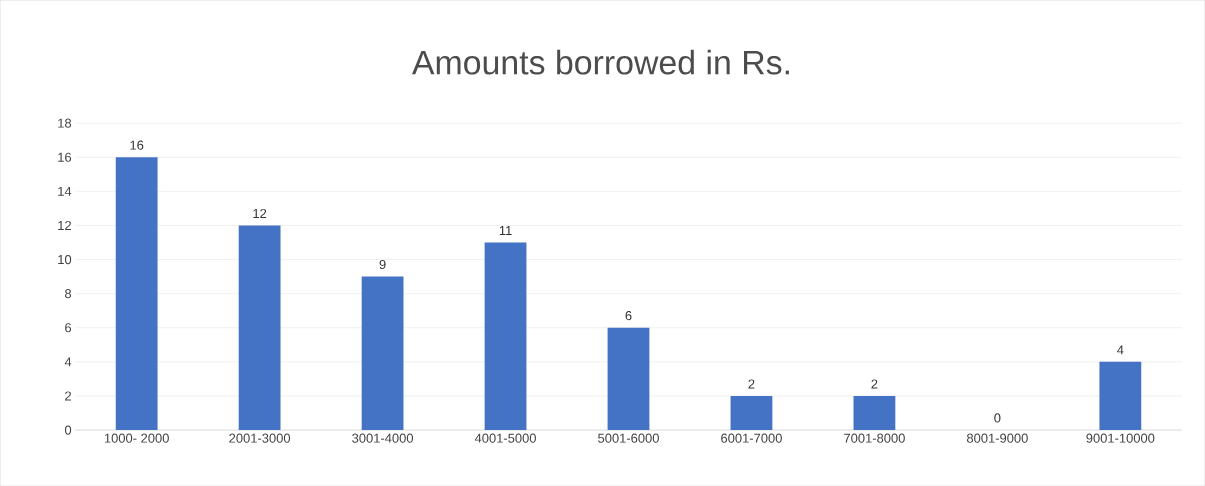 The image size is (1205, 486). I want to click on chart-title: Amounts borrowed in Rs., so click(600, 62).